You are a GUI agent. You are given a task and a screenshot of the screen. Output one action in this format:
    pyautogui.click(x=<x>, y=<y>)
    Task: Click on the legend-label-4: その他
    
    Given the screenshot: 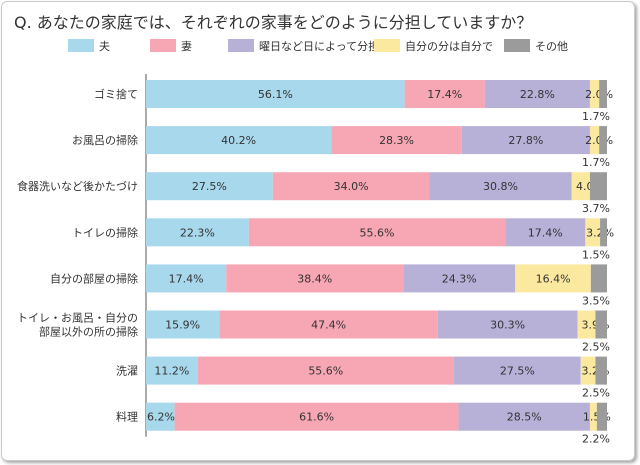 What is the action you would take?
    pyautogui.click(x=551, y=46)
    